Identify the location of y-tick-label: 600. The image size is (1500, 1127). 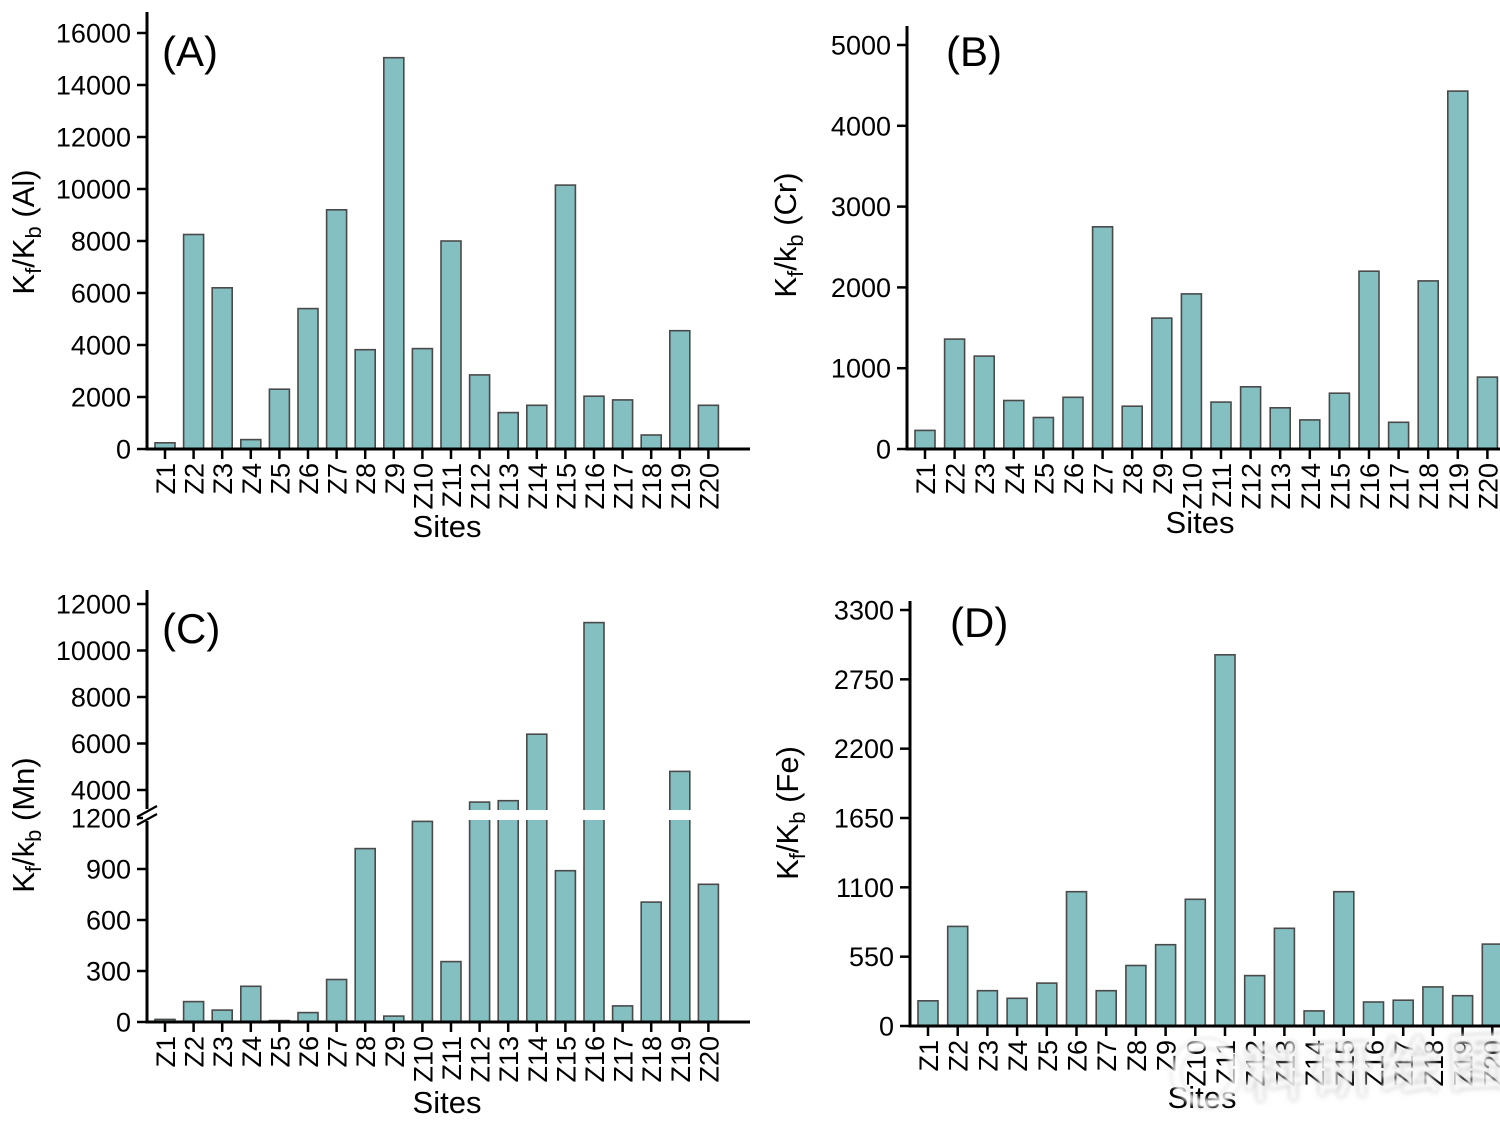
(108, 921).